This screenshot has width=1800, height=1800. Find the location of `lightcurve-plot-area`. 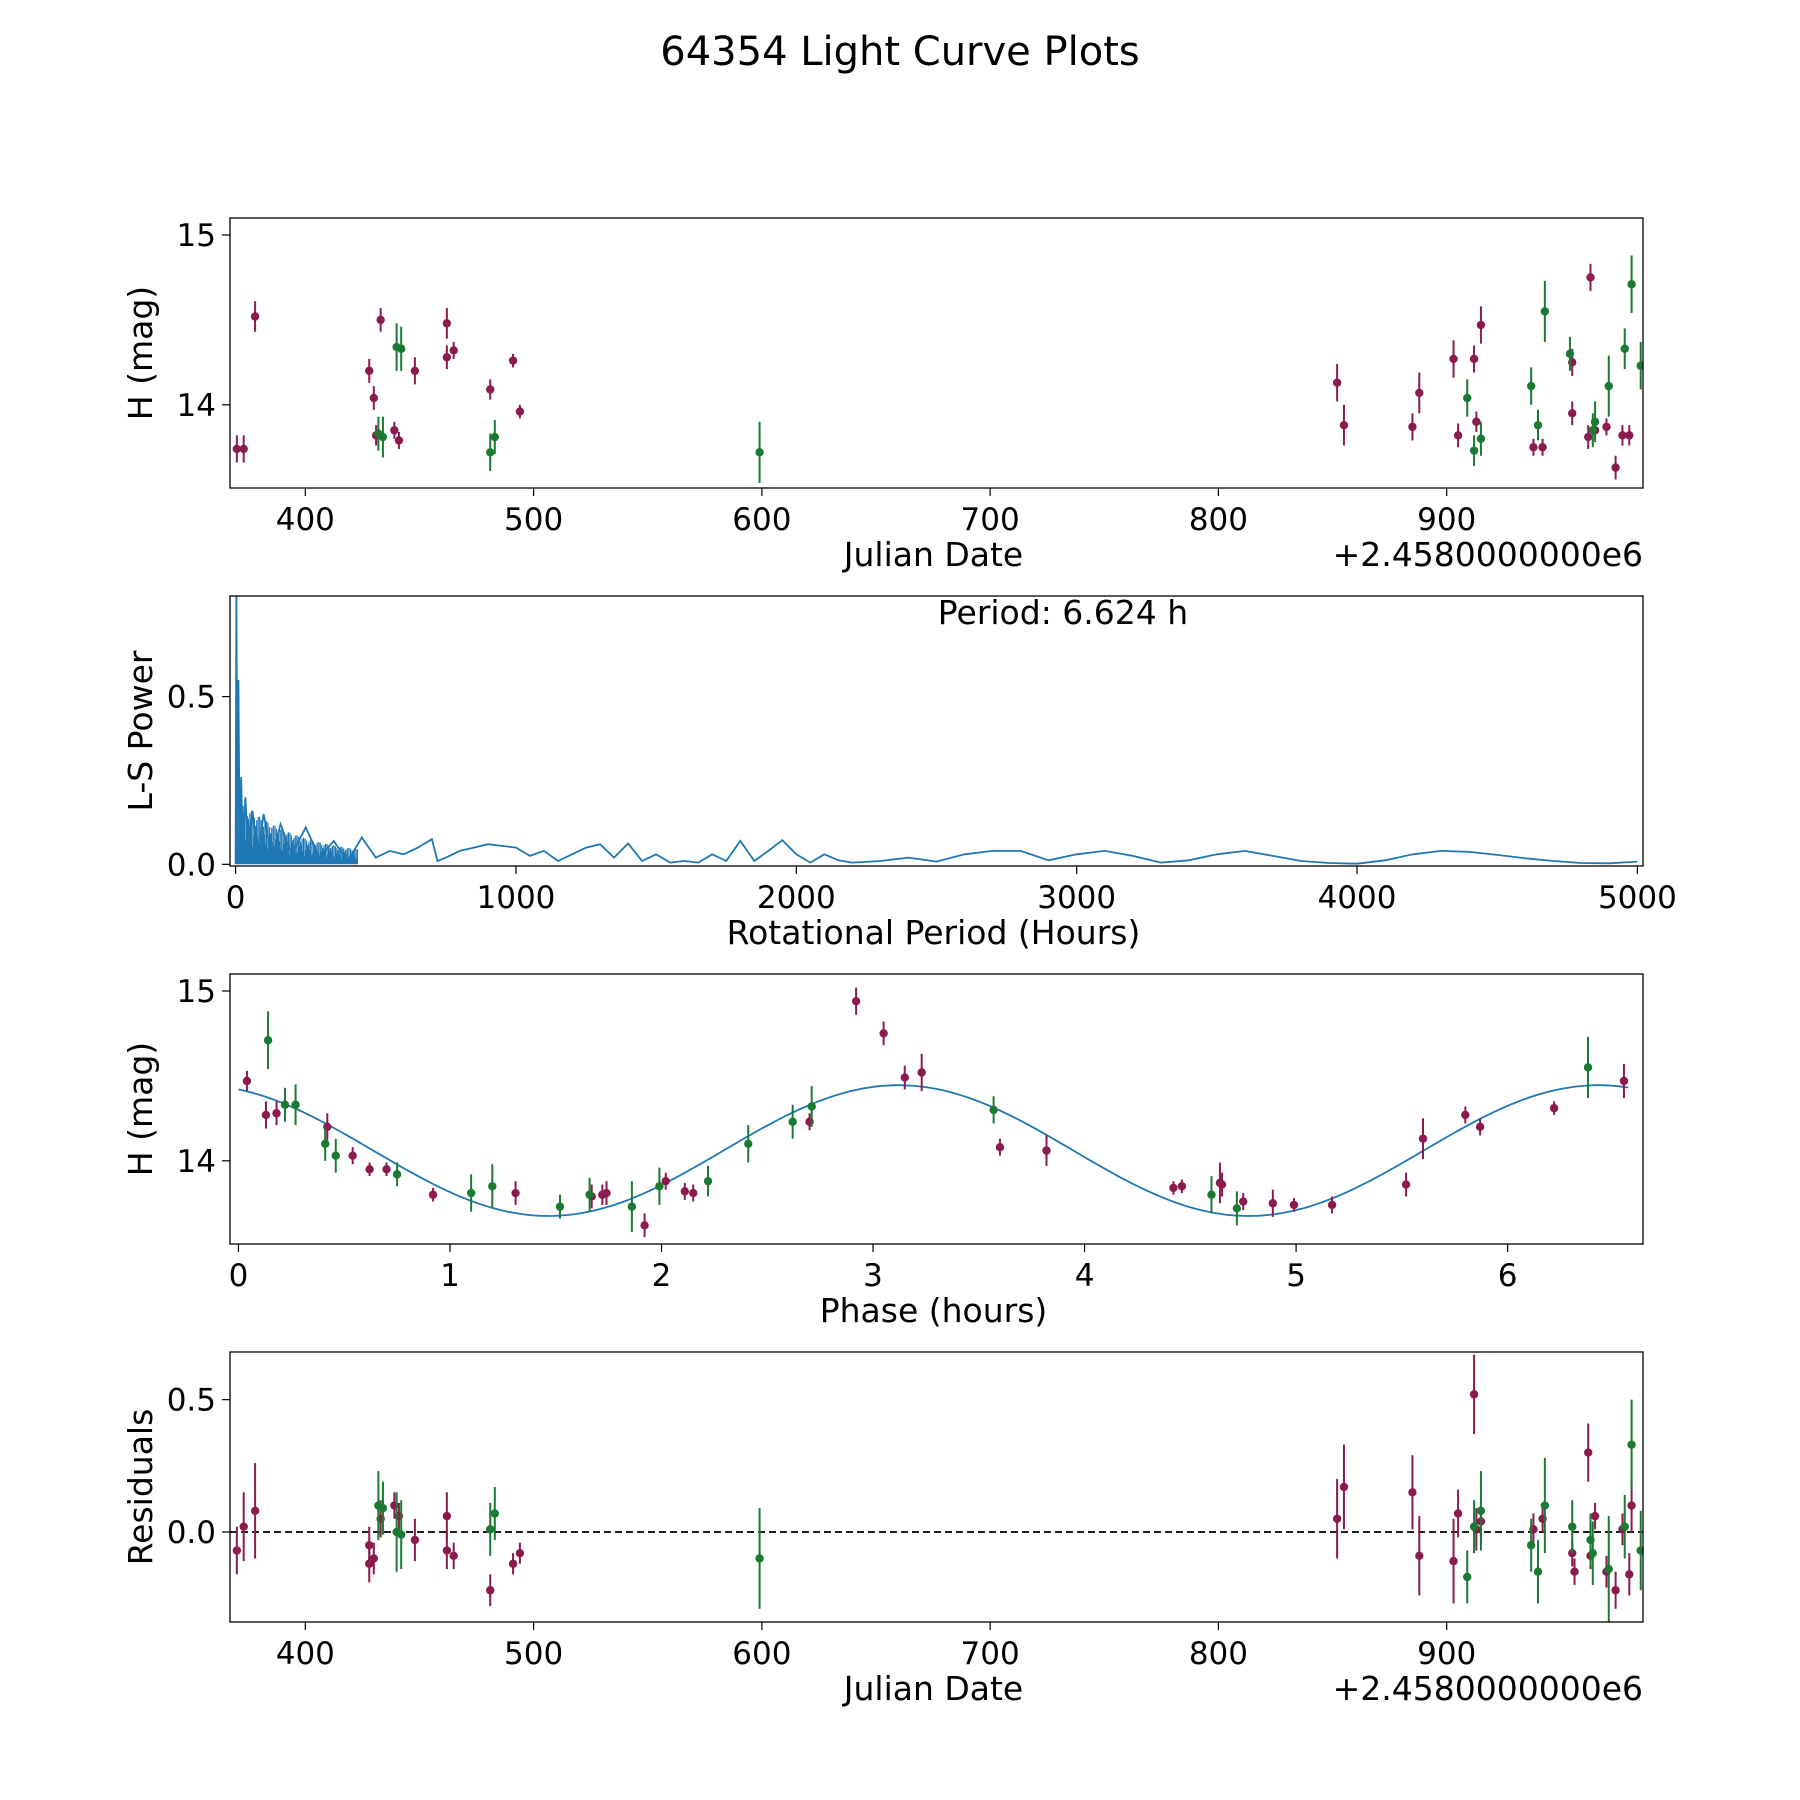

lightcurve-plot-area is located at coordinates (937, 369).